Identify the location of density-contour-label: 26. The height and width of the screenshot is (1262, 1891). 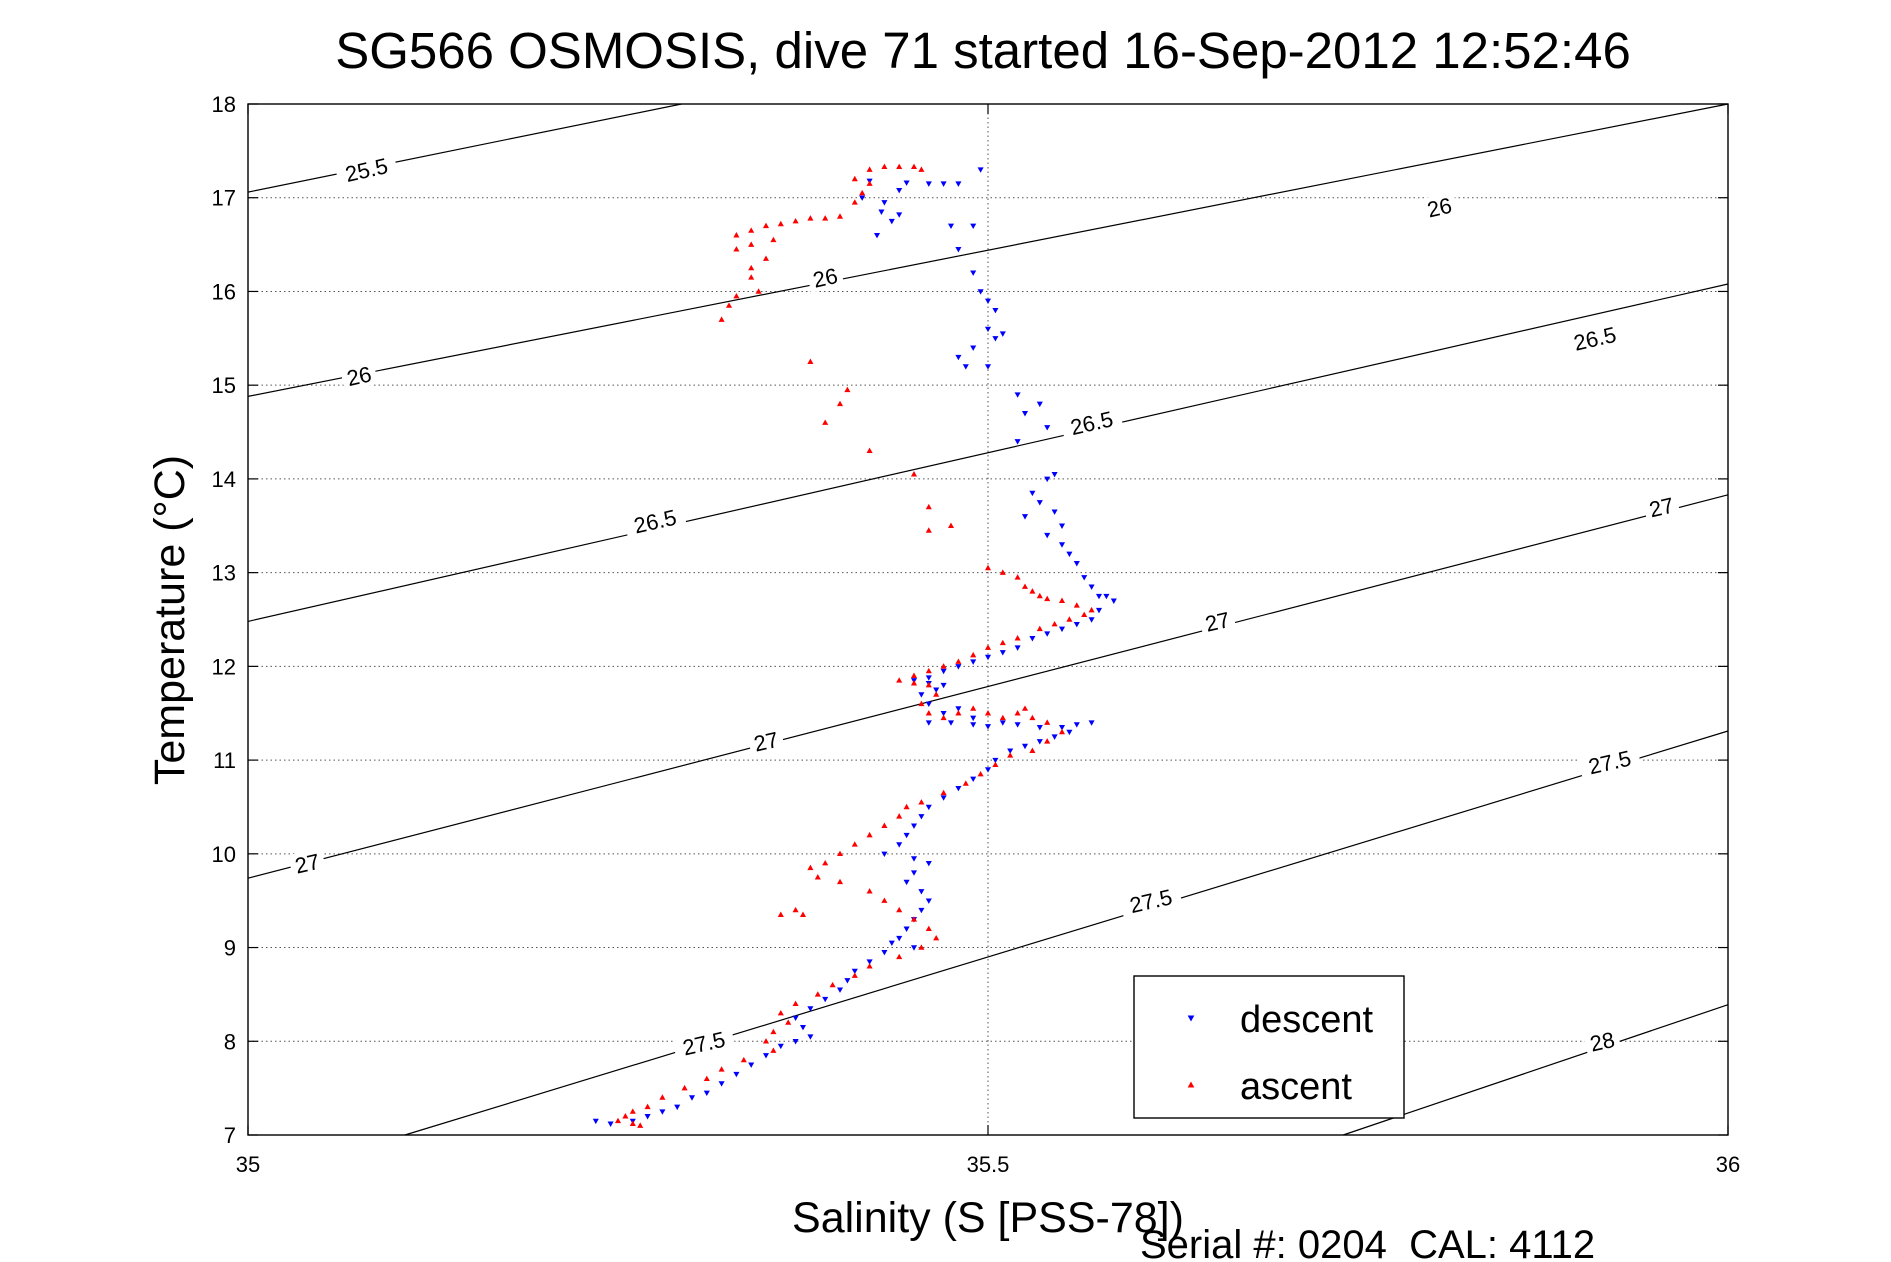
(1439, 207).